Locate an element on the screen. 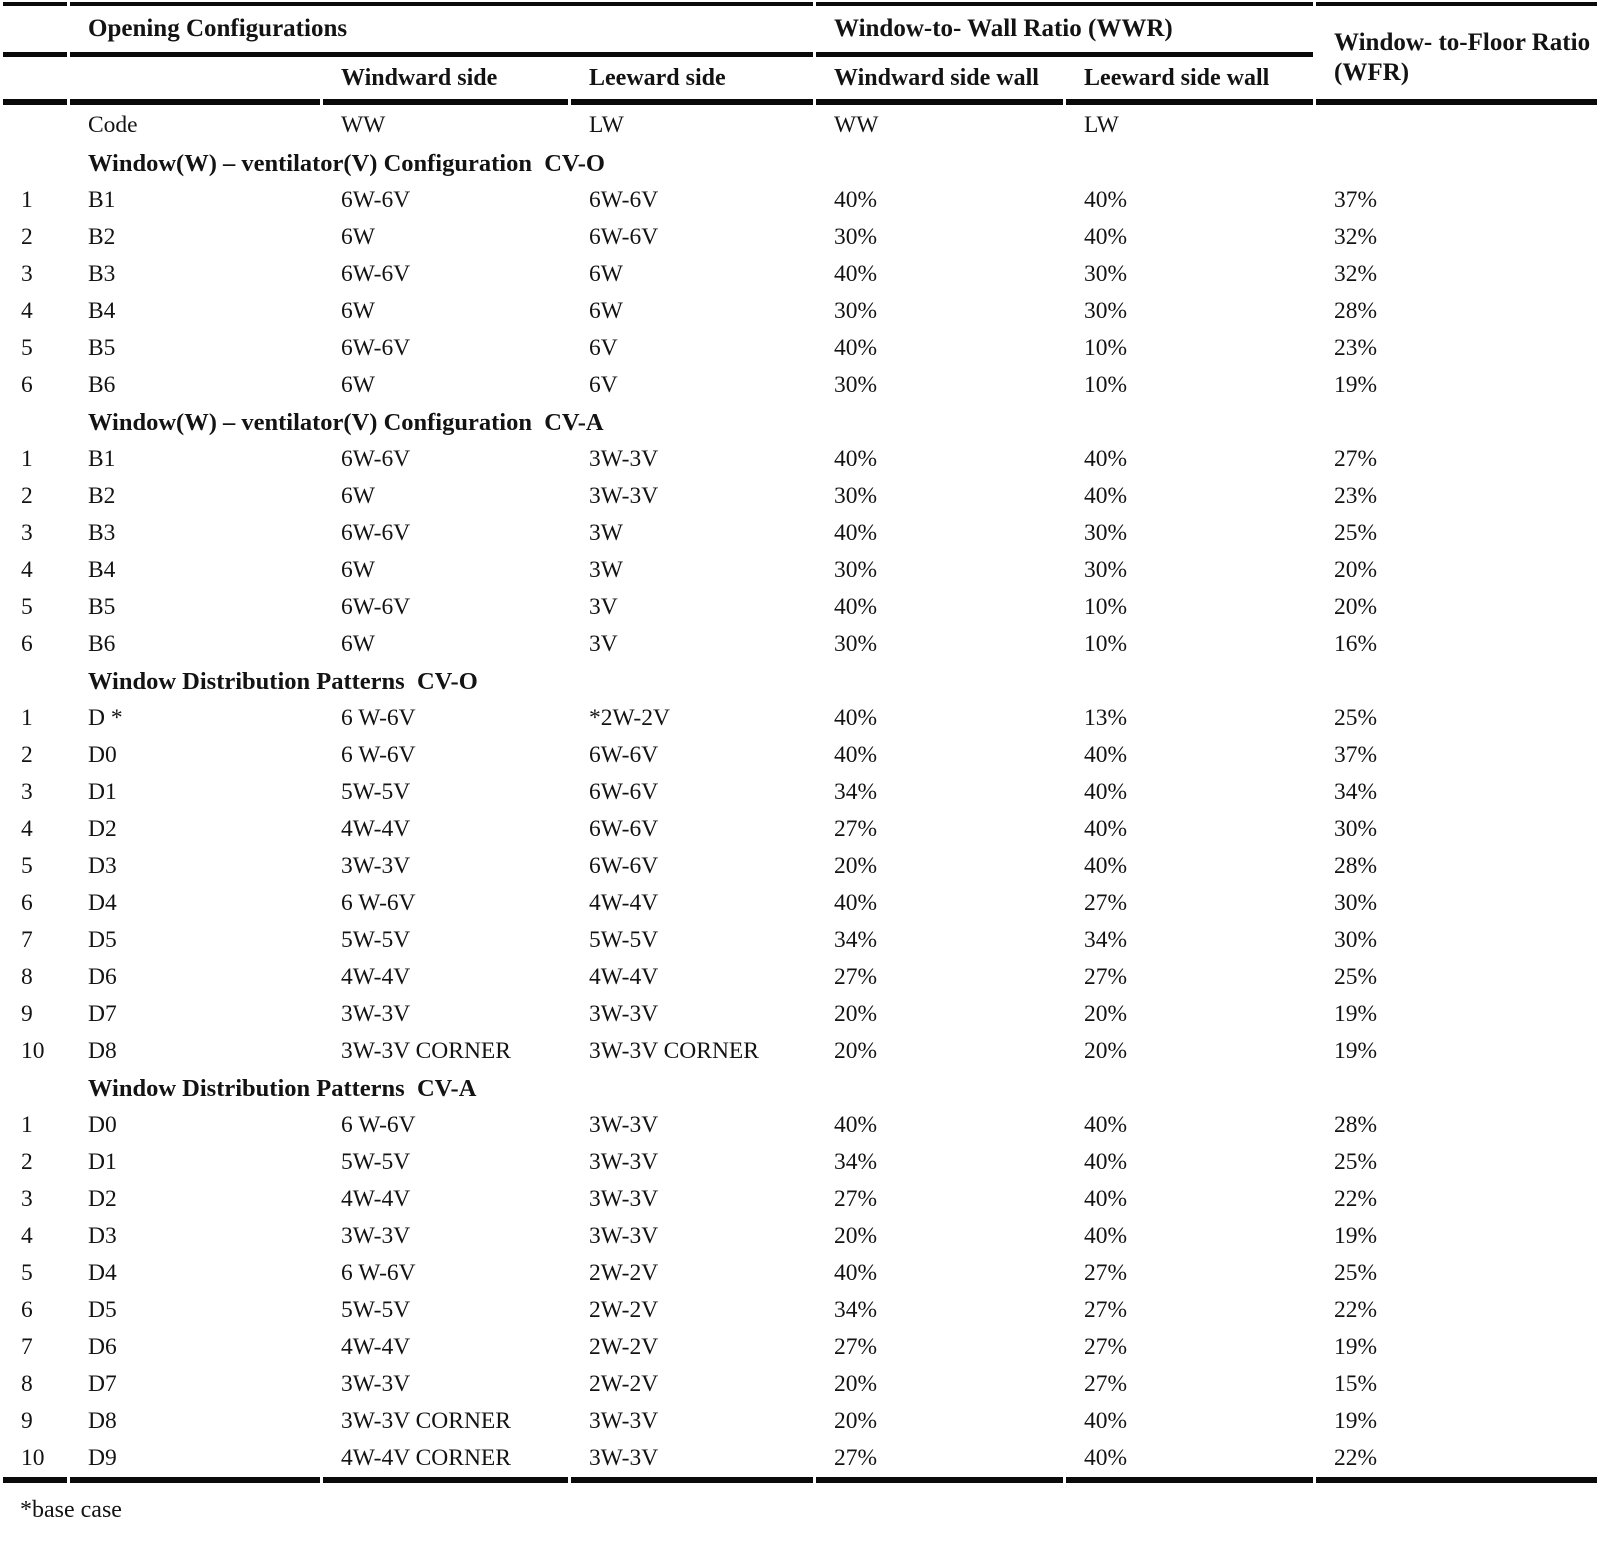 This screenshot has height=1553, width=1600. table-row: 3 D1 5W-5V 6W-6V 34% 40% 34% is located at coordinates (800, 792).